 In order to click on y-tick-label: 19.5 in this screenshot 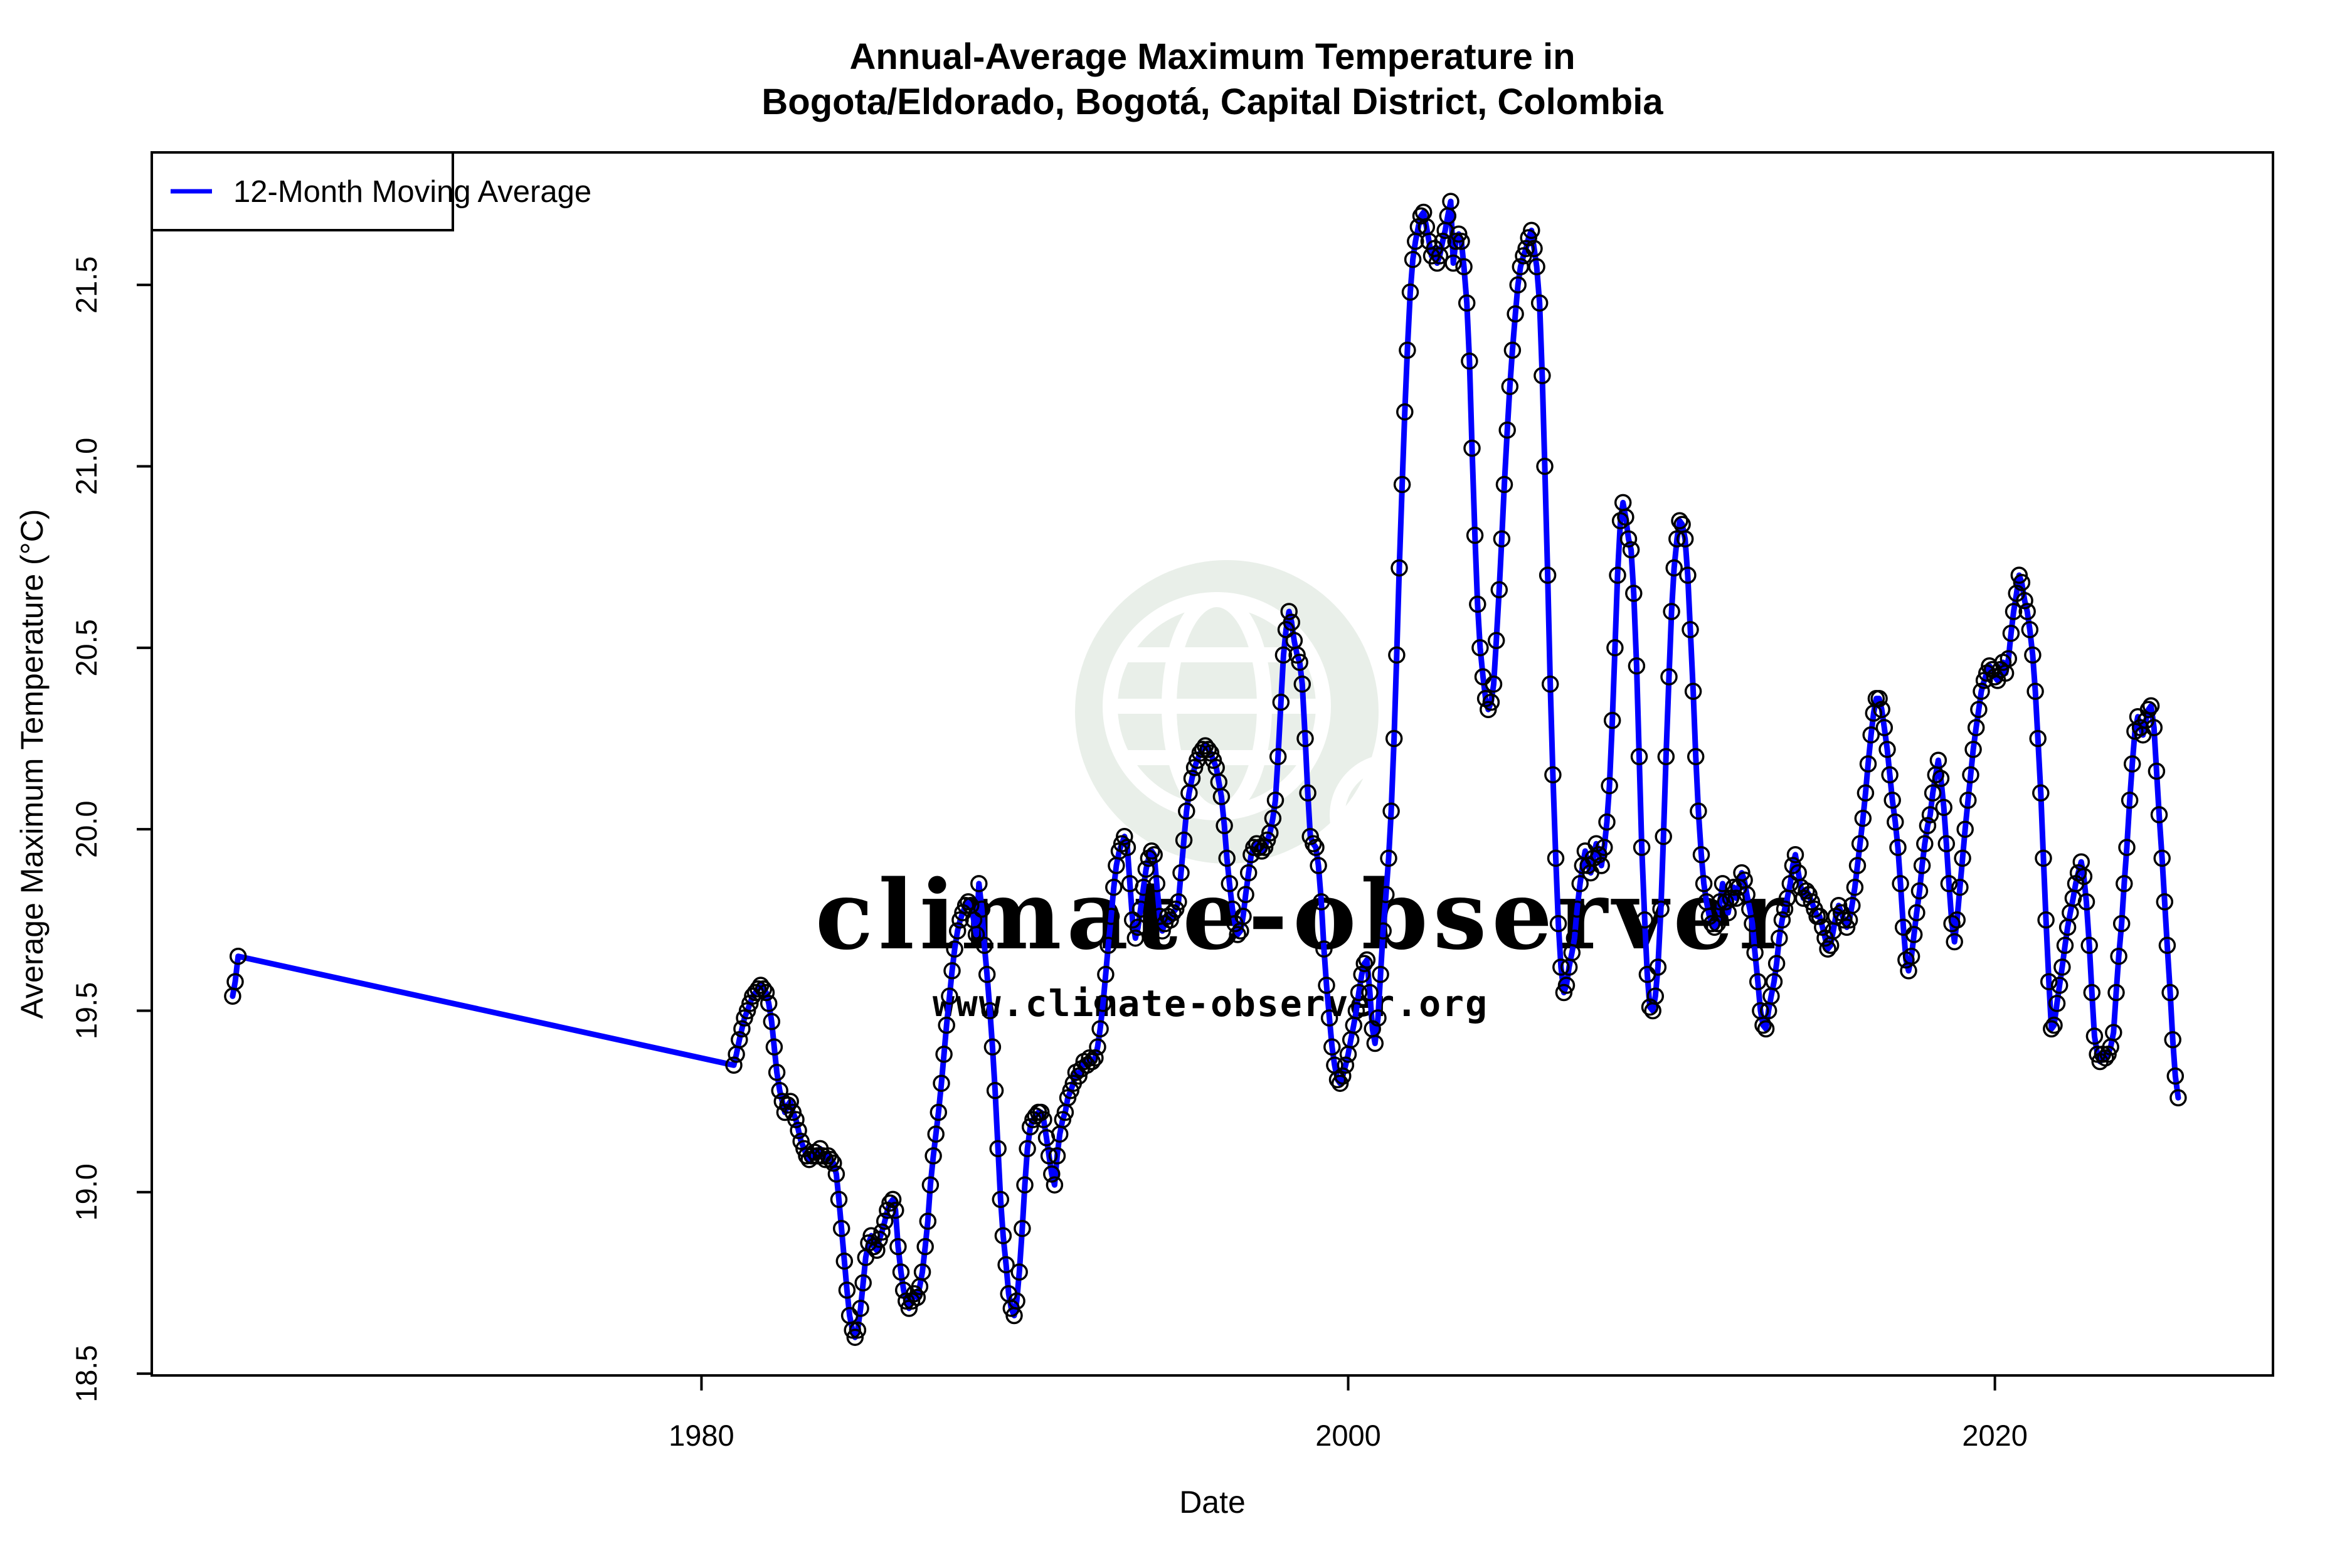, I will do `click(86, 1010)`.